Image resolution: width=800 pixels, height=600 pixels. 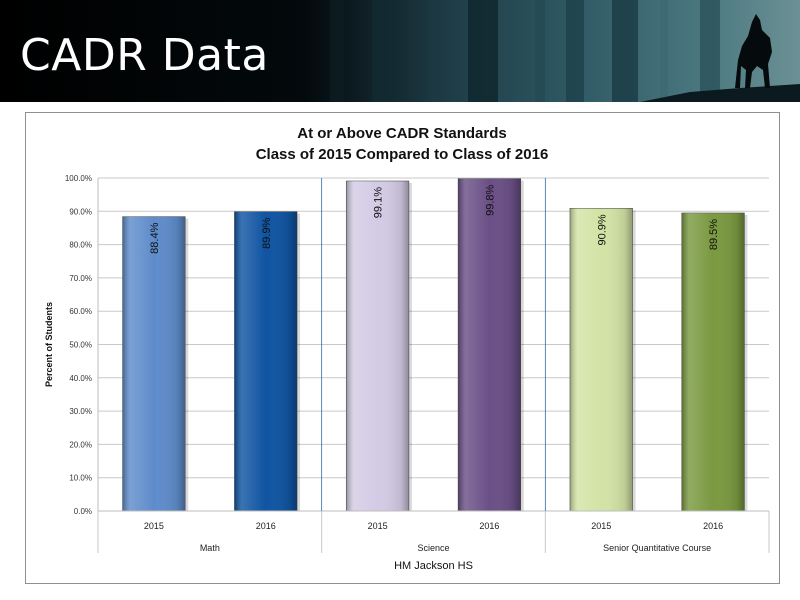 What do you see at coordinates (80, 311) in the screenshot?
I see `y-tick-label: 60.0%` at bounding box center [80, 311].